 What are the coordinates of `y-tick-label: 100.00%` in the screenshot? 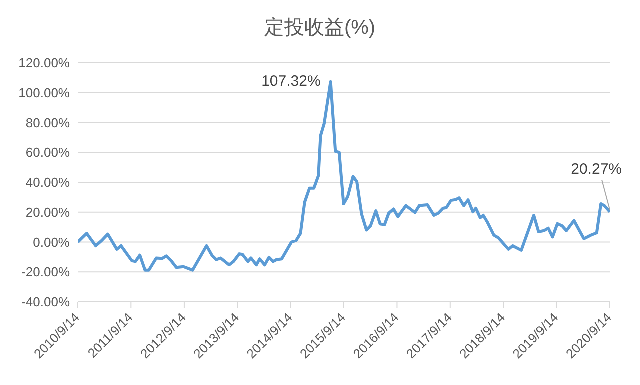 It's located at (44, 92).